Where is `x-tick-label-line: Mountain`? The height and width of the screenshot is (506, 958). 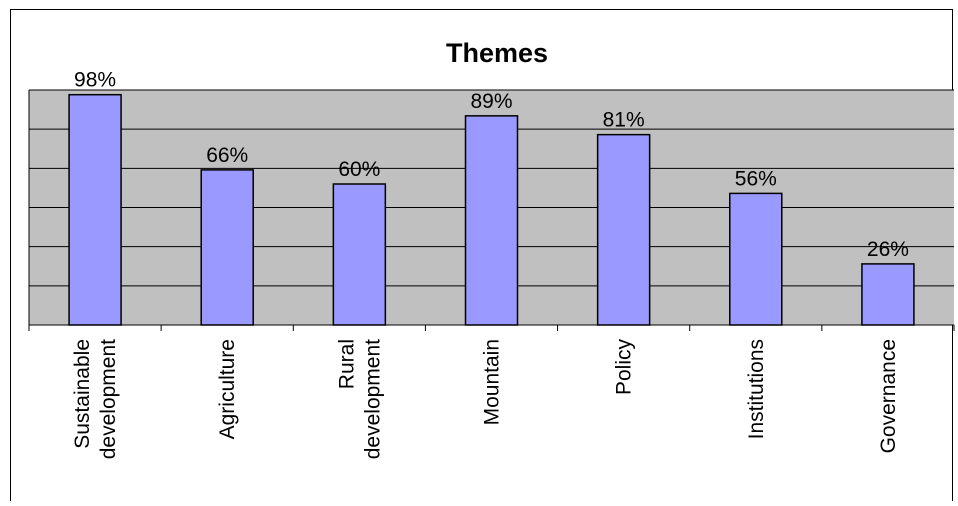
x-tick-label-line: Mountain is located at coordinates (492, 382).